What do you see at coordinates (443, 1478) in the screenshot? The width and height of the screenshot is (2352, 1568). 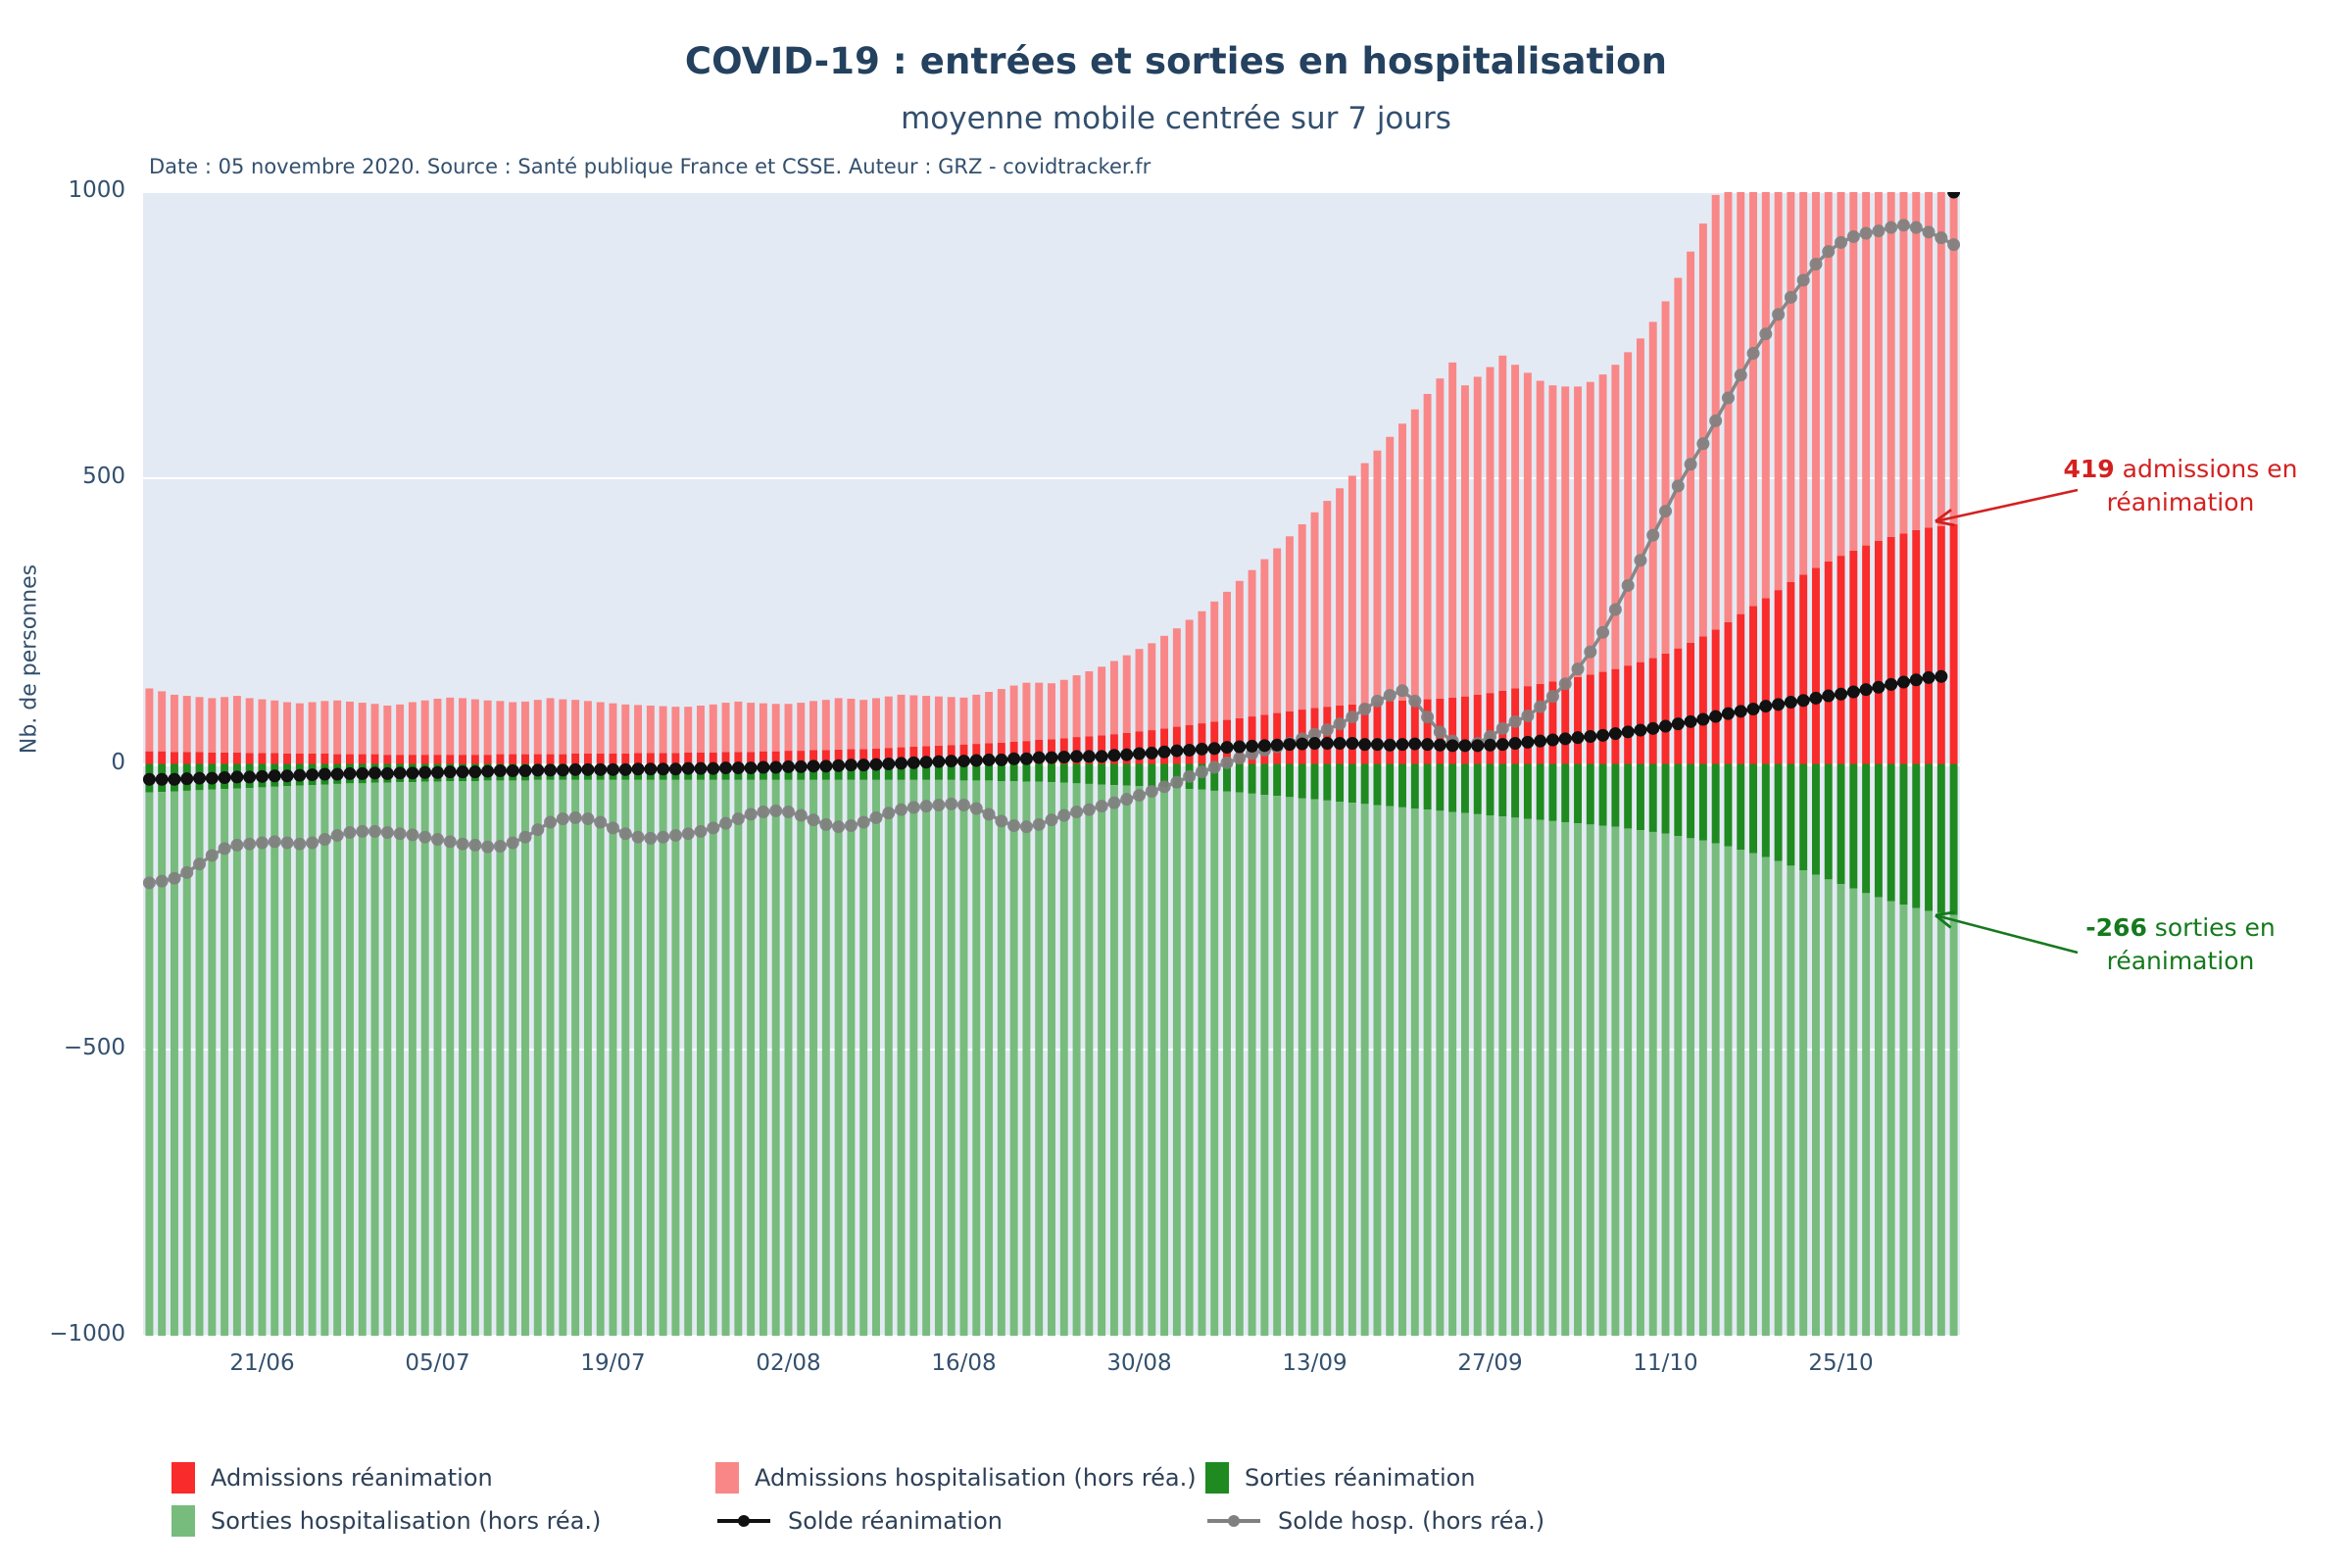 I see `legend-item: Admissions réanimation` at bounding box center [443, 1478].